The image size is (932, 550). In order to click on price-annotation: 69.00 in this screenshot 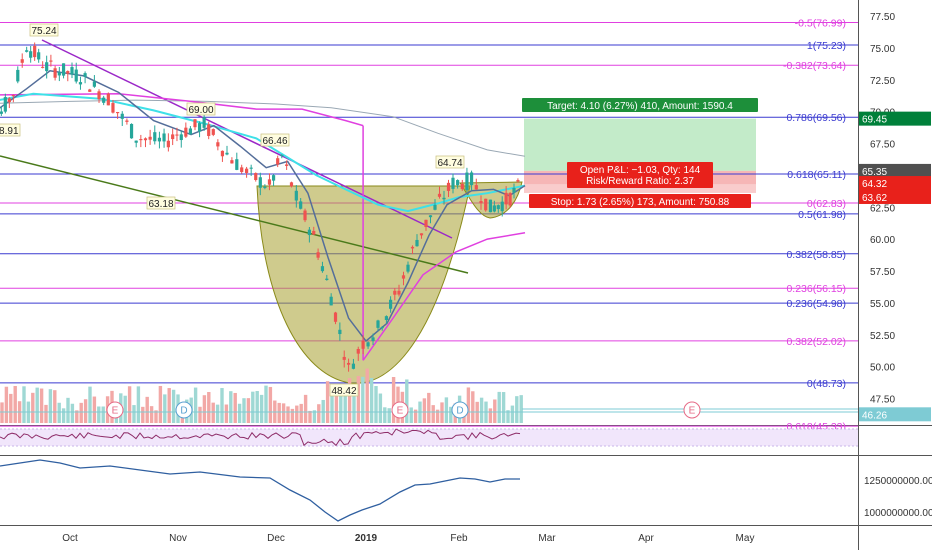, I will do `click(201, 109)`.